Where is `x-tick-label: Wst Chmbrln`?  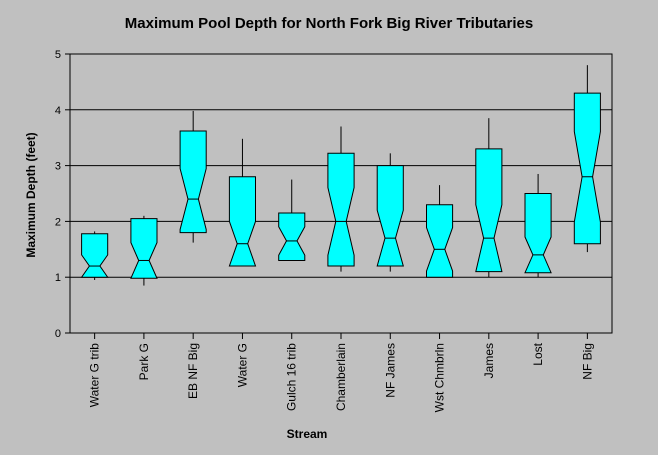 x-tick-label: Wst Chmbrln is located at coordinates (440, 377).